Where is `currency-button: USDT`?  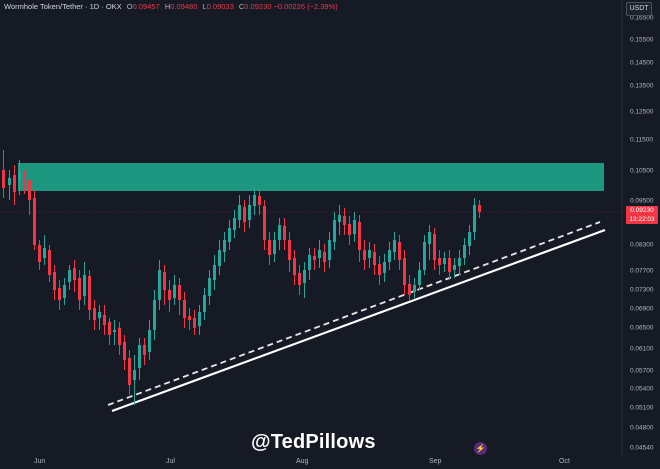 currency-button: USDT is located at coordinates (639, 9).